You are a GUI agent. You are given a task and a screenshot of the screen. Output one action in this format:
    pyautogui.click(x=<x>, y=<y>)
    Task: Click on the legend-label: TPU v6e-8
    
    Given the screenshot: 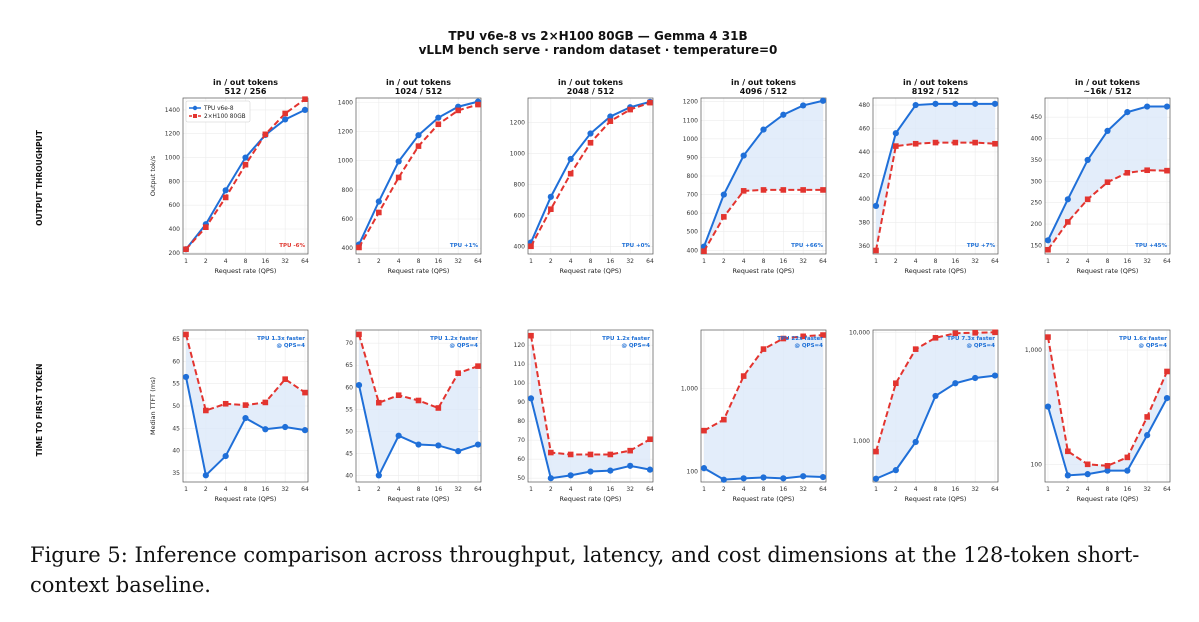 What is the action you would take?
    pyautogui.click(x=218, y=109)
    